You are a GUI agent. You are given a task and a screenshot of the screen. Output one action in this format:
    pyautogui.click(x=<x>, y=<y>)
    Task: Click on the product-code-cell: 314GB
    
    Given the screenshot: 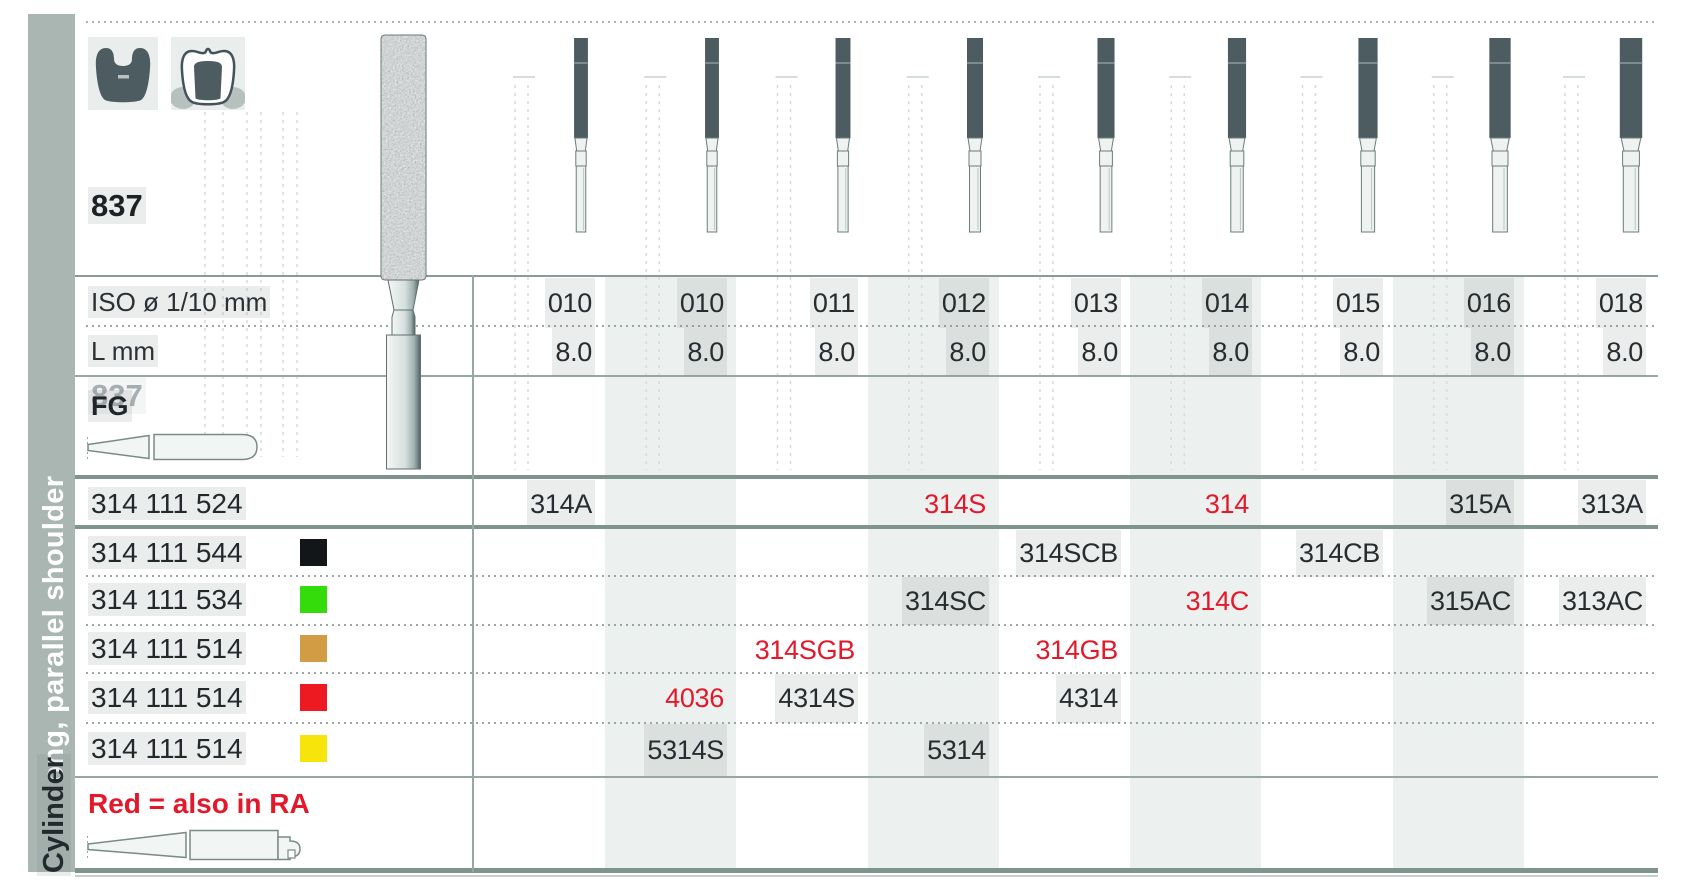 What is the action you would take?
    pyautogui.click(x=1076, y=650)
    